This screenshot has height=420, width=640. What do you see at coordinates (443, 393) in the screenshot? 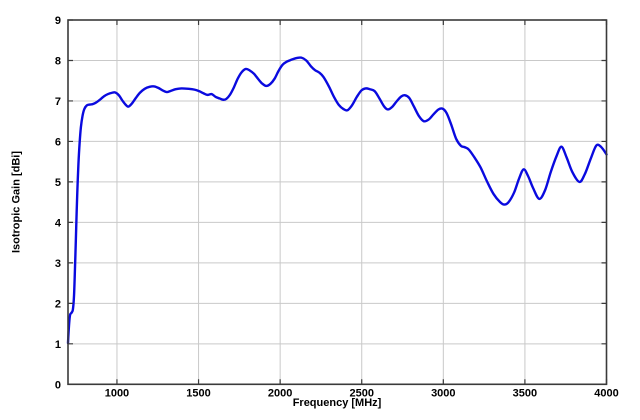
I see `x-tick-label-3000: 3000` at bounding box center [443, 393].